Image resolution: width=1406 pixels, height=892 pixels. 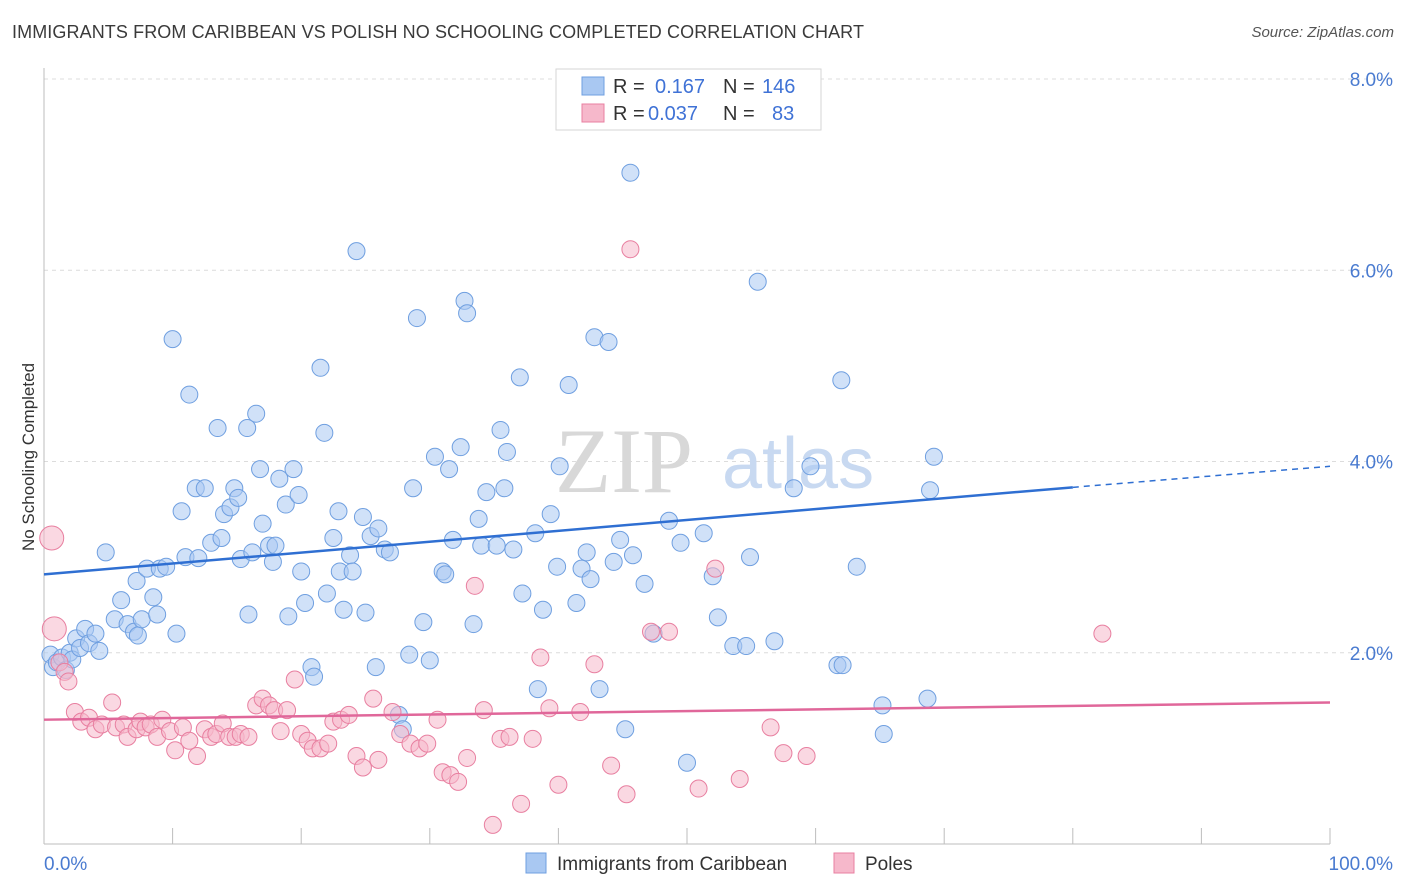 What do you see at coordinates (1371, 654) in the screenshot?
I see `y-tick-label-0: 2.0%` at bounding box center [1371, 654].